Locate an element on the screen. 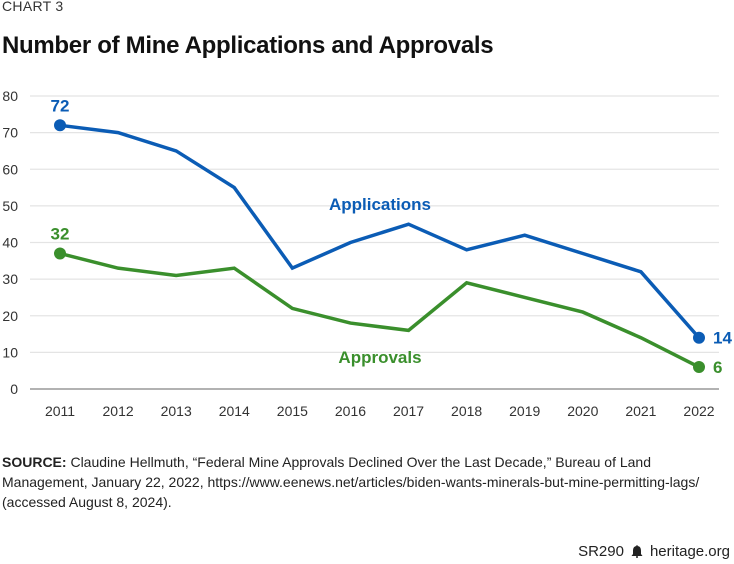 The height and width of the screenshot is (564, 734). x-tick-label: 2014 is located at coordinates (234, 411).